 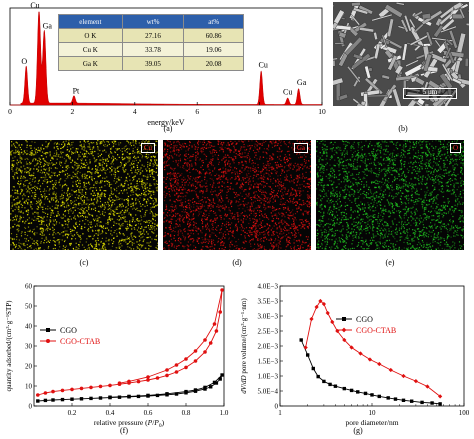 What do you see at coordinates (80, 341) in the screenshot?
I see `legend-label: CGO-CTAB` at bounding box center [80, 341].